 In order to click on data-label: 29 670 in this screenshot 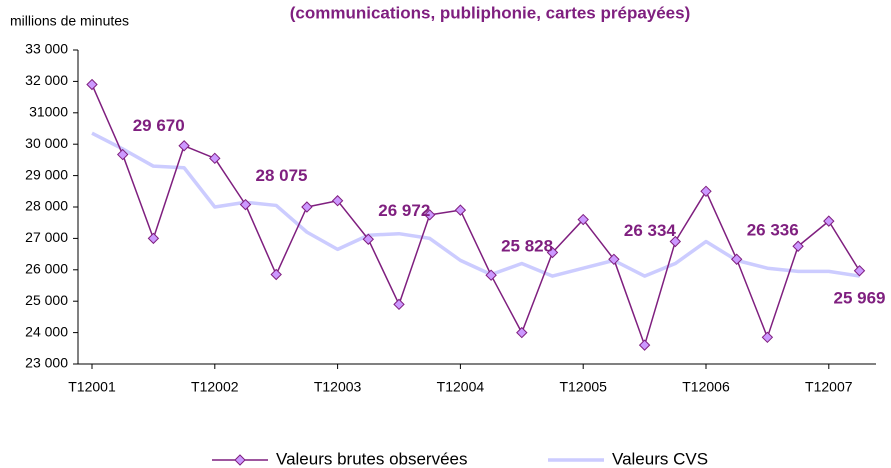, I will do `click(159, 125)`.